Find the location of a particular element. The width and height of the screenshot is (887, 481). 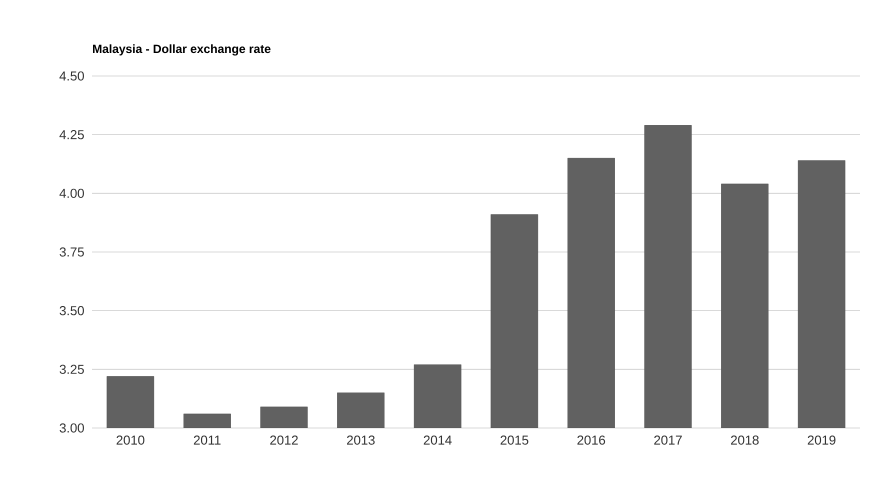

y-tick-label: 3.00 is located at coordinates (72, 428).